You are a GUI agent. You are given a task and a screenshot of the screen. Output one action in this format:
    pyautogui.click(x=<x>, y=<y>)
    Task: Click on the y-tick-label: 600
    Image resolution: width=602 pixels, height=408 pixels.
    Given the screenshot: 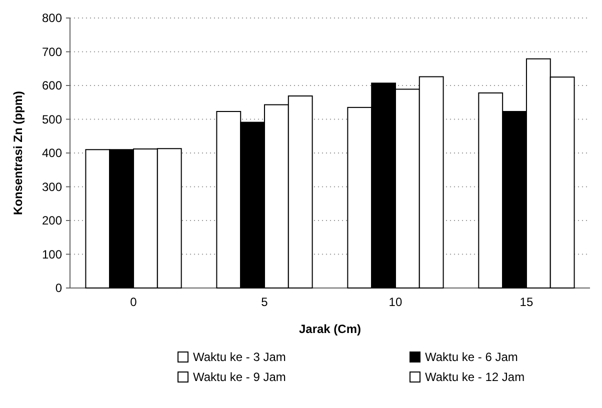 What is the action you would take?
    pyautogui.click(x=52, y=85)
    